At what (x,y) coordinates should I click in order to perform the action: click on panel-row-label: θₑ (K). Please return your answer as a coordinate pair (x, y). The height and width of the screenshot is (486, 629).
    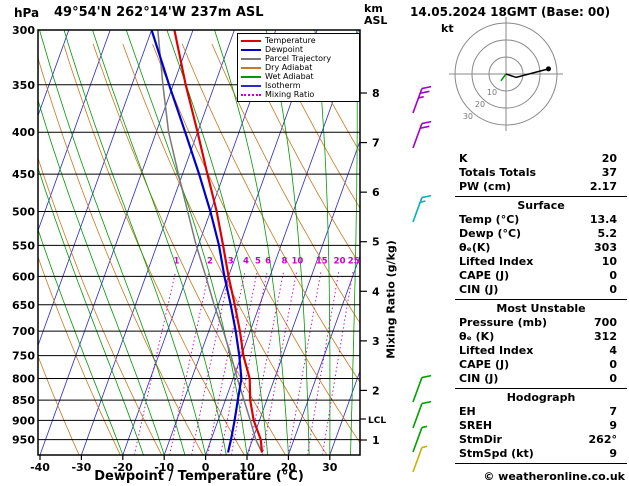
    Looking at the image, I should click on (477, 336).